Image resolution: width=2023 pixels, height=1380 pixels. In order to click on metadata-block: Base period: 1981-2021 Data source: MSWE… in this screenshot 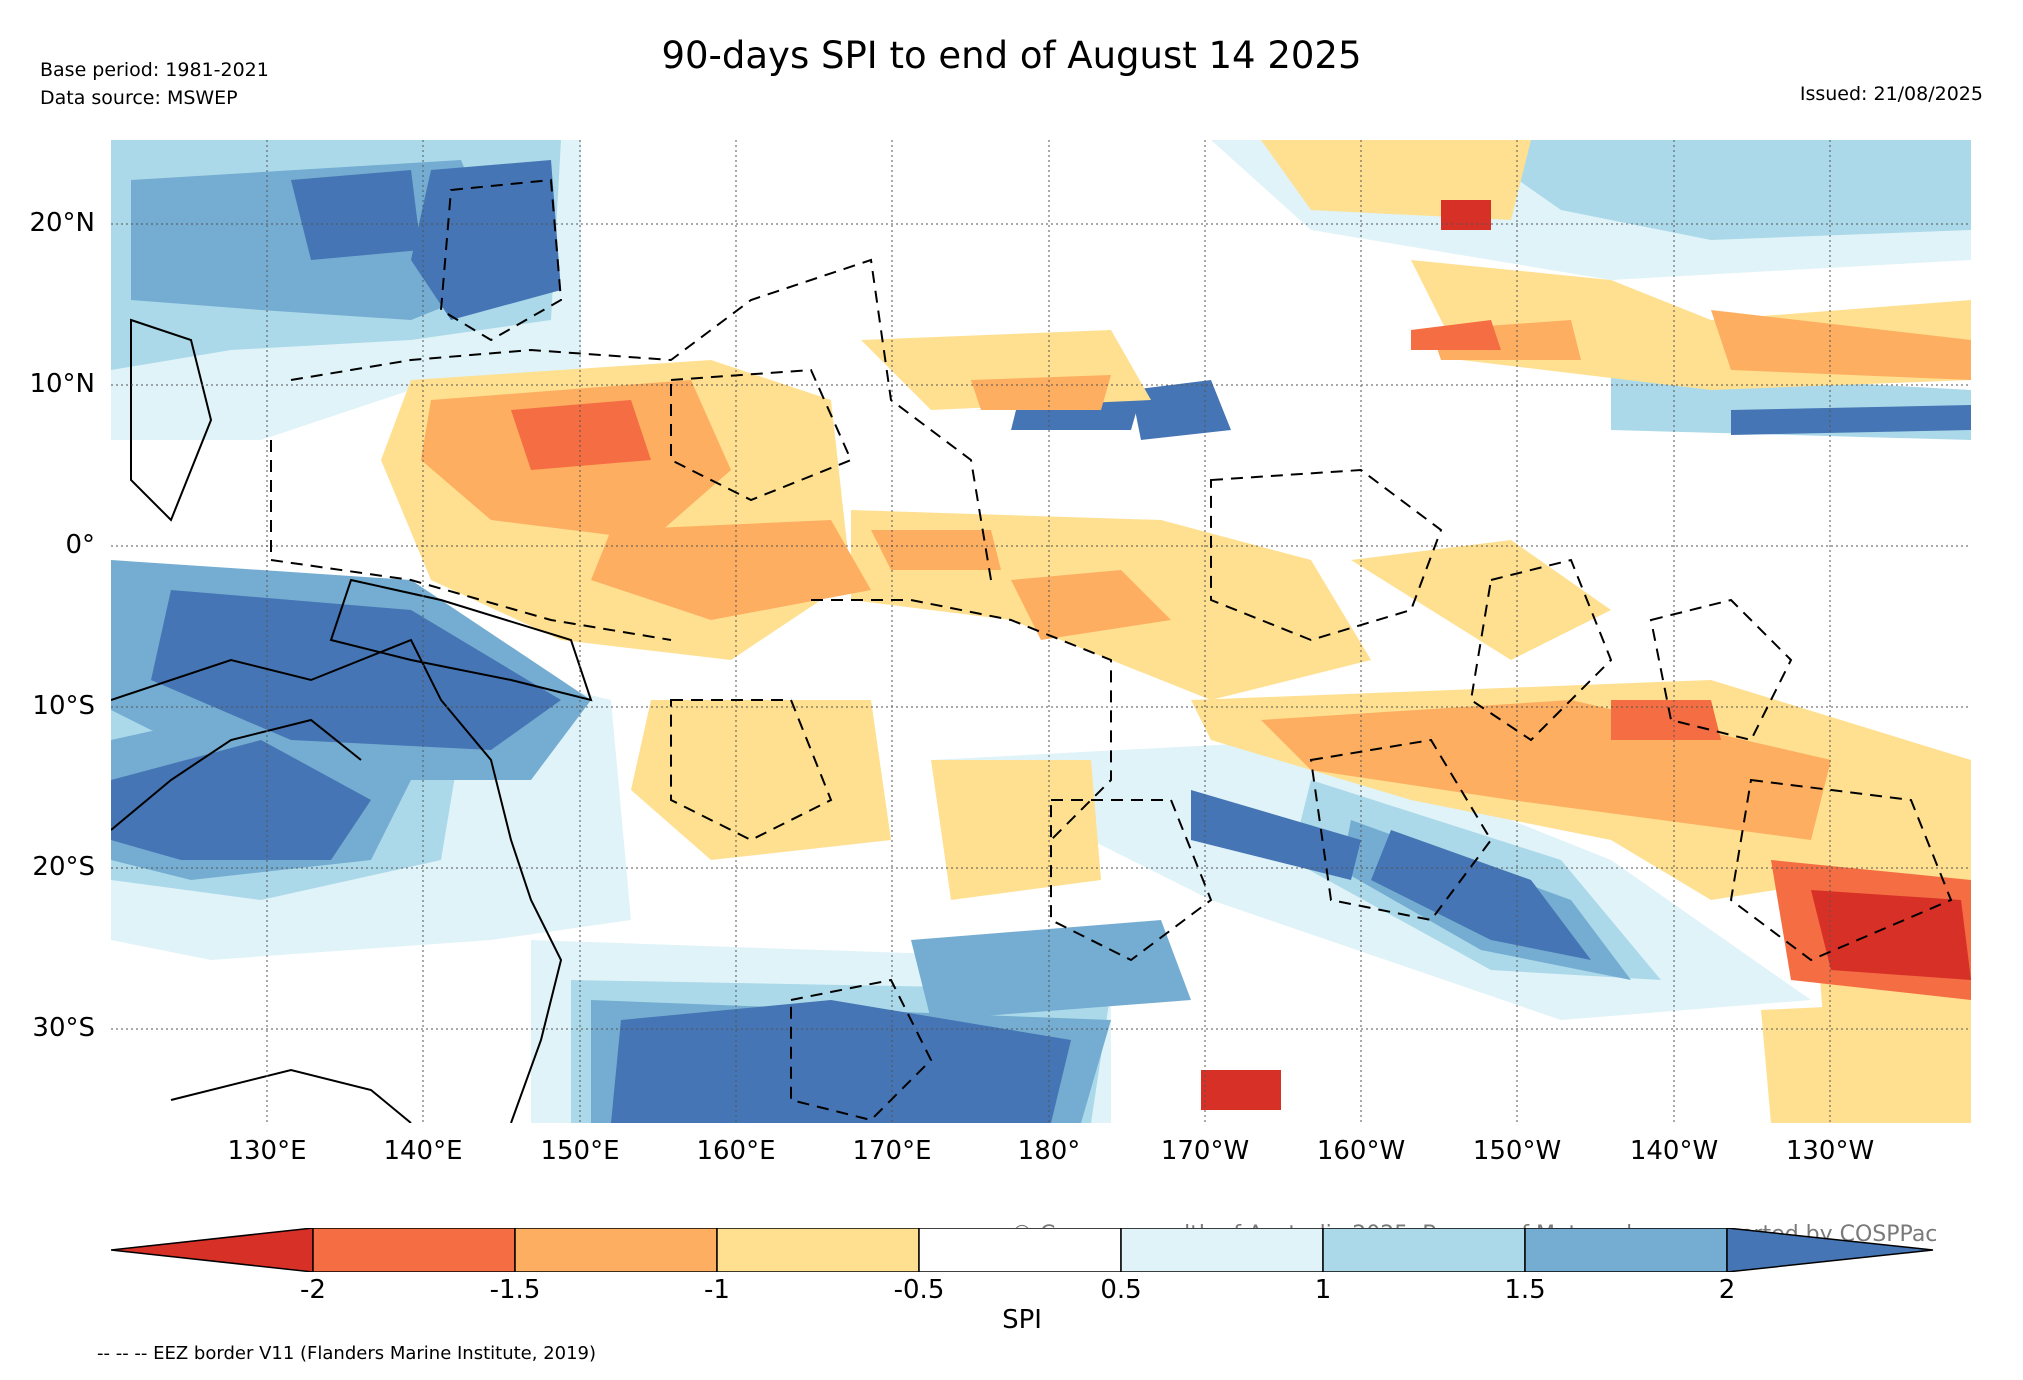, I will do `click(154, 84)`.